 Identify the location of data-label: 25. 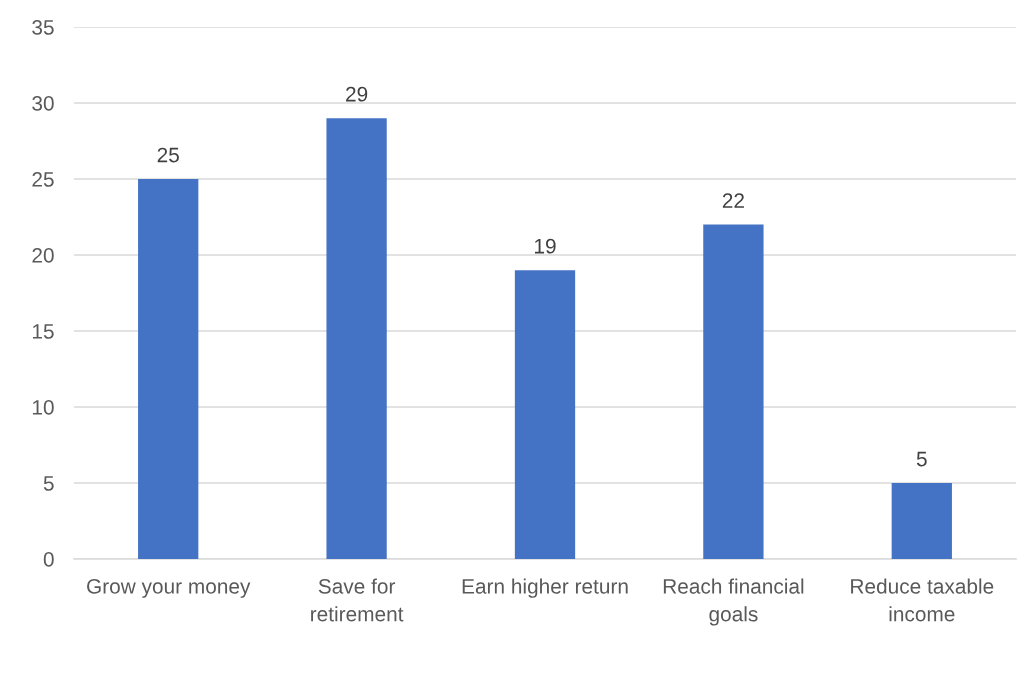
(168, 155).